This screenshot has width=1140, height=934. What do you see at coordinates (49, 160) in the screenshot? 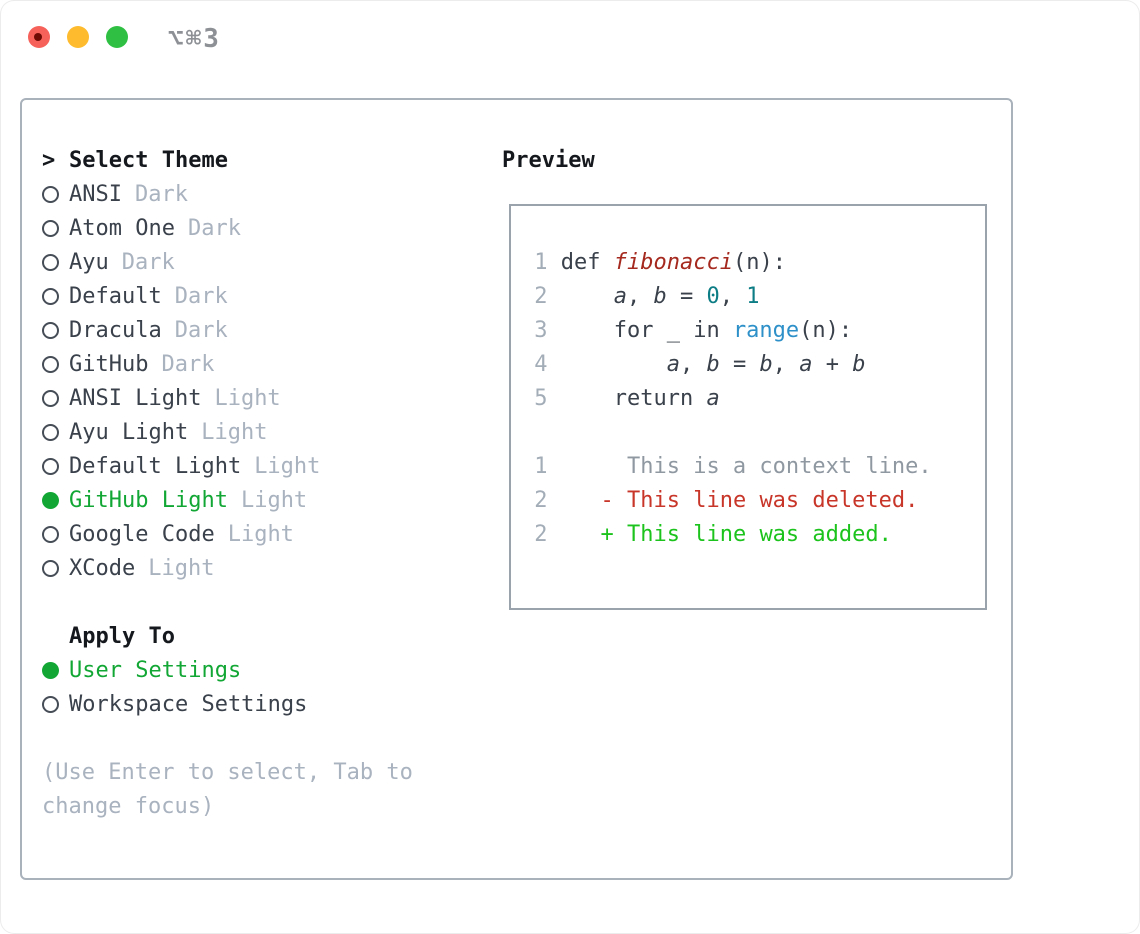
I see `prompt-caret-icon: >` at bounding box center [49, 160].